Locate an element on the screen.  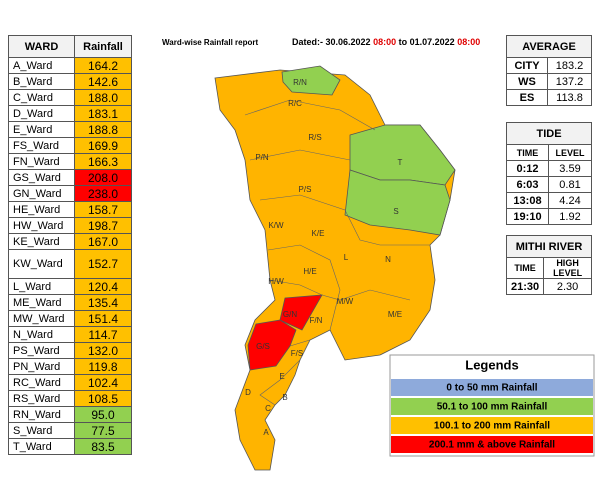
ward-row: L_Ward 120.4 is located at coordinates (70, 286).